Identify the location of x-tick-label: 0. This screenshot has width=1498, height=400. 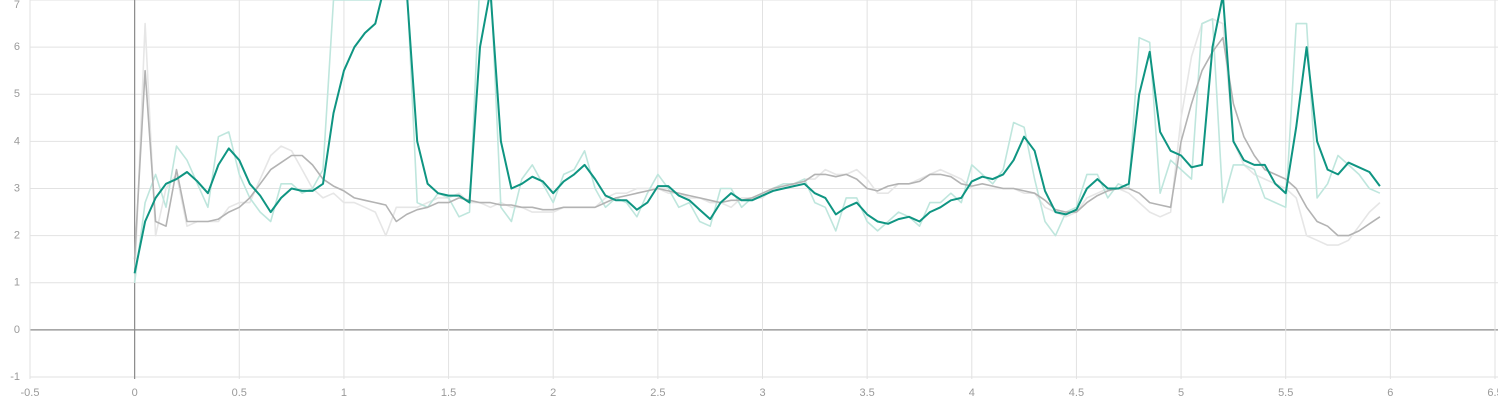
(135, 393).